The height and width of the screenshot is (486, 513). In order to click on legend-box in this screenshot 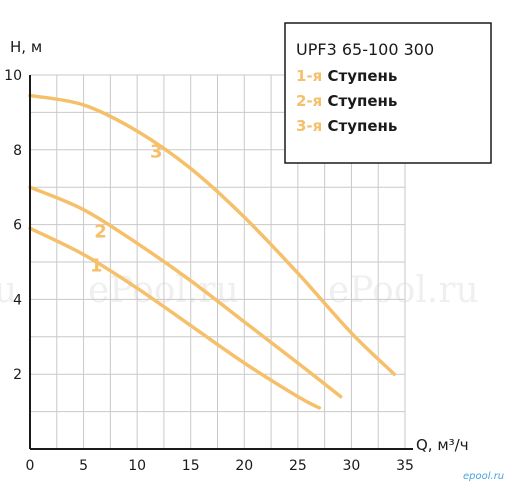, I will do `click(388, 93)`.